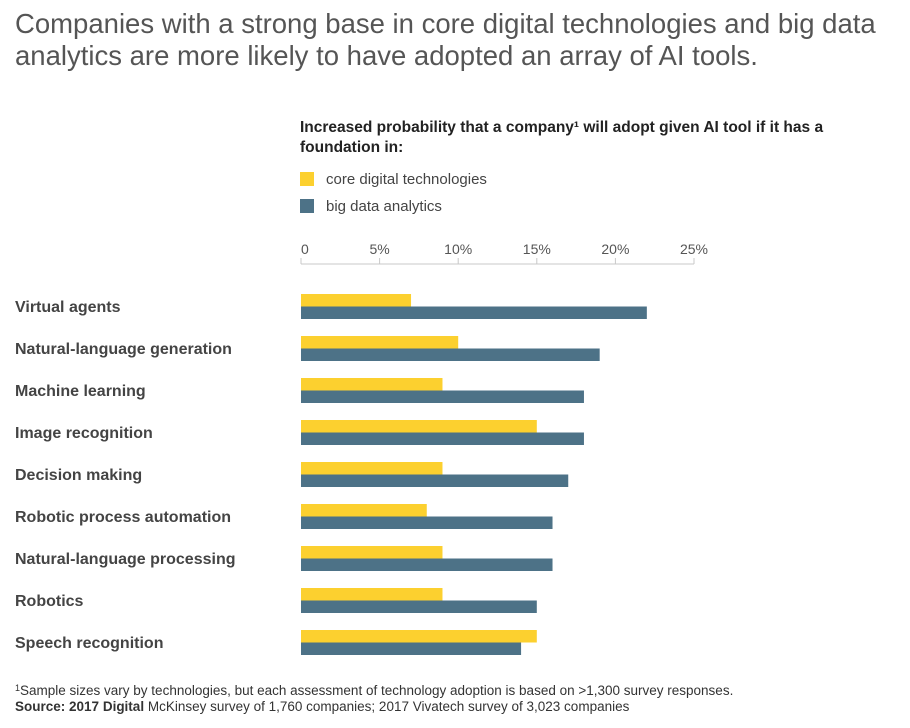 This screenshot has height=728, width=910. What do you see at coordinates (123, 517) in the screenshot?
I see `category-label: Robotic process automation` at bounding box center [123, 517].